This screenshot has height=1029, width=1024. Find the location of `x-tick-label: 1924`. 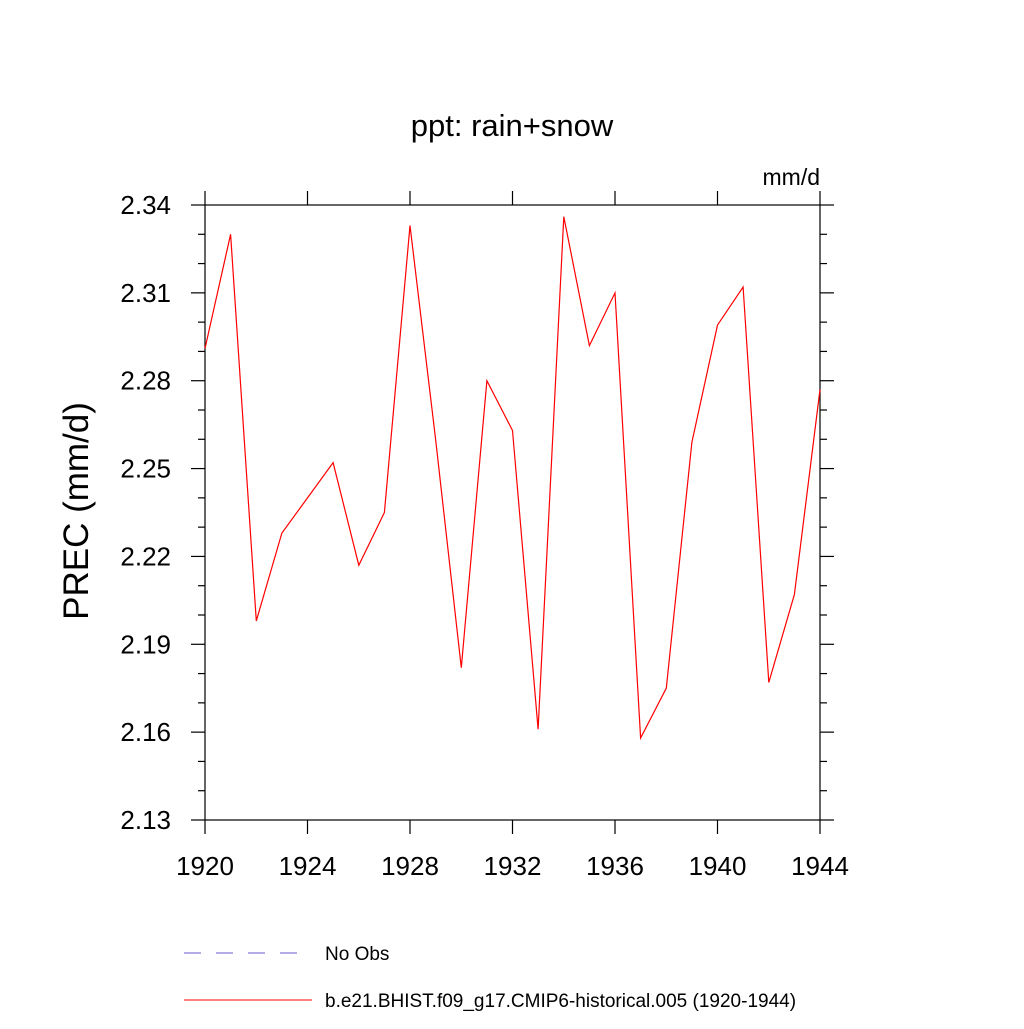

x-tick-label: 1924 is located at coordinates (308, 866).